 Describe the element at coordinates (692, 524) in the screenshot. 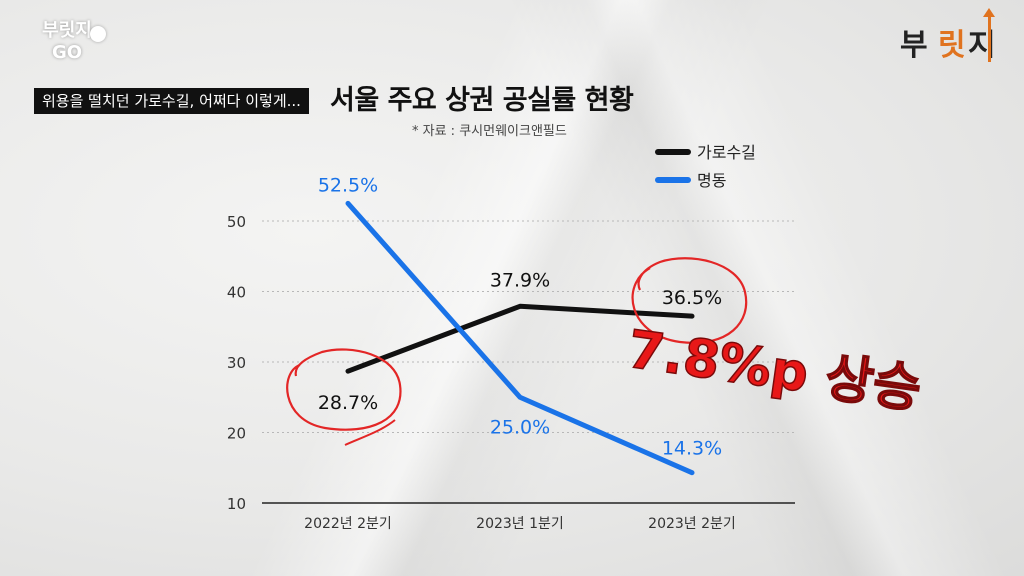

I see `x-tick-label: 2023년 2분기` at that location.